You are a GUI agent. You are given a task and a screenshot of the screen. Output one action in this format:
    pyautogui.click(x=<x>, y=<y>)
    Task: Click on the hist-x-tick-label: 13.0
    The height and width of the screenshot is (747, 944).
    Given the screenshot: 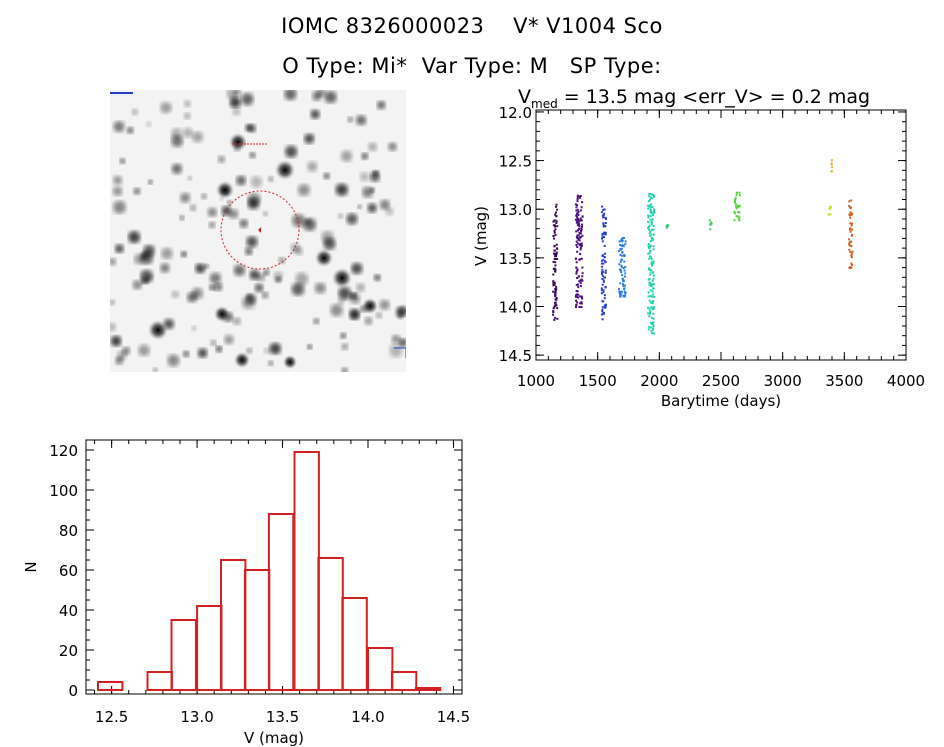 What is the action you would take?
    pyautogui.click(x=196, y=717)
    